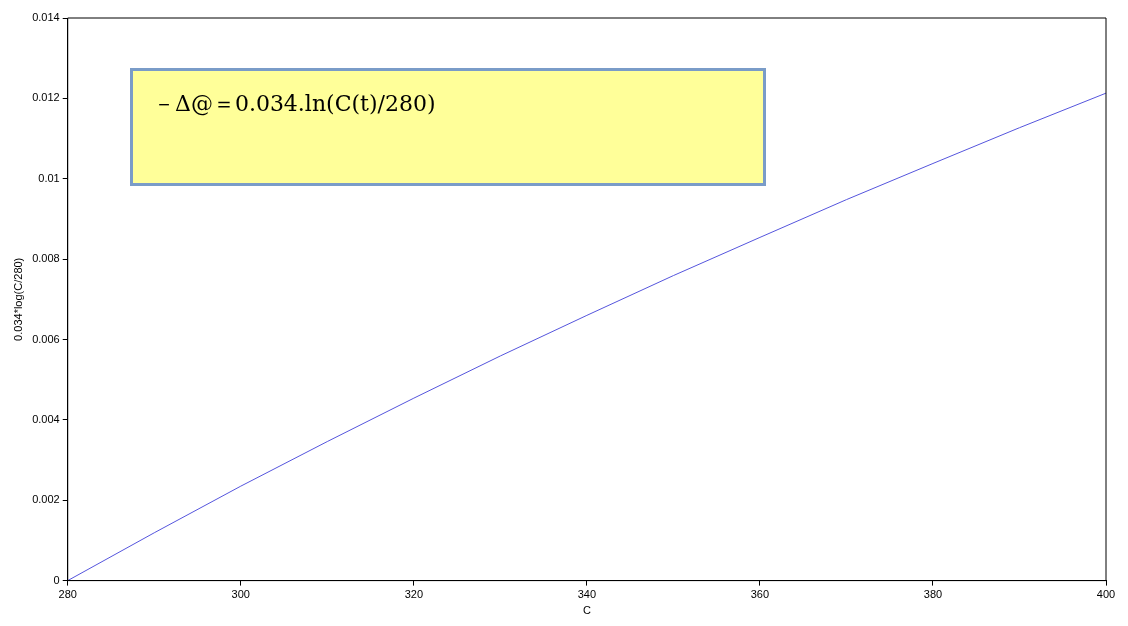  Describe the element at coordinates (67, 594) in the screenshot. I see `x-tick-label: 280` at that location.